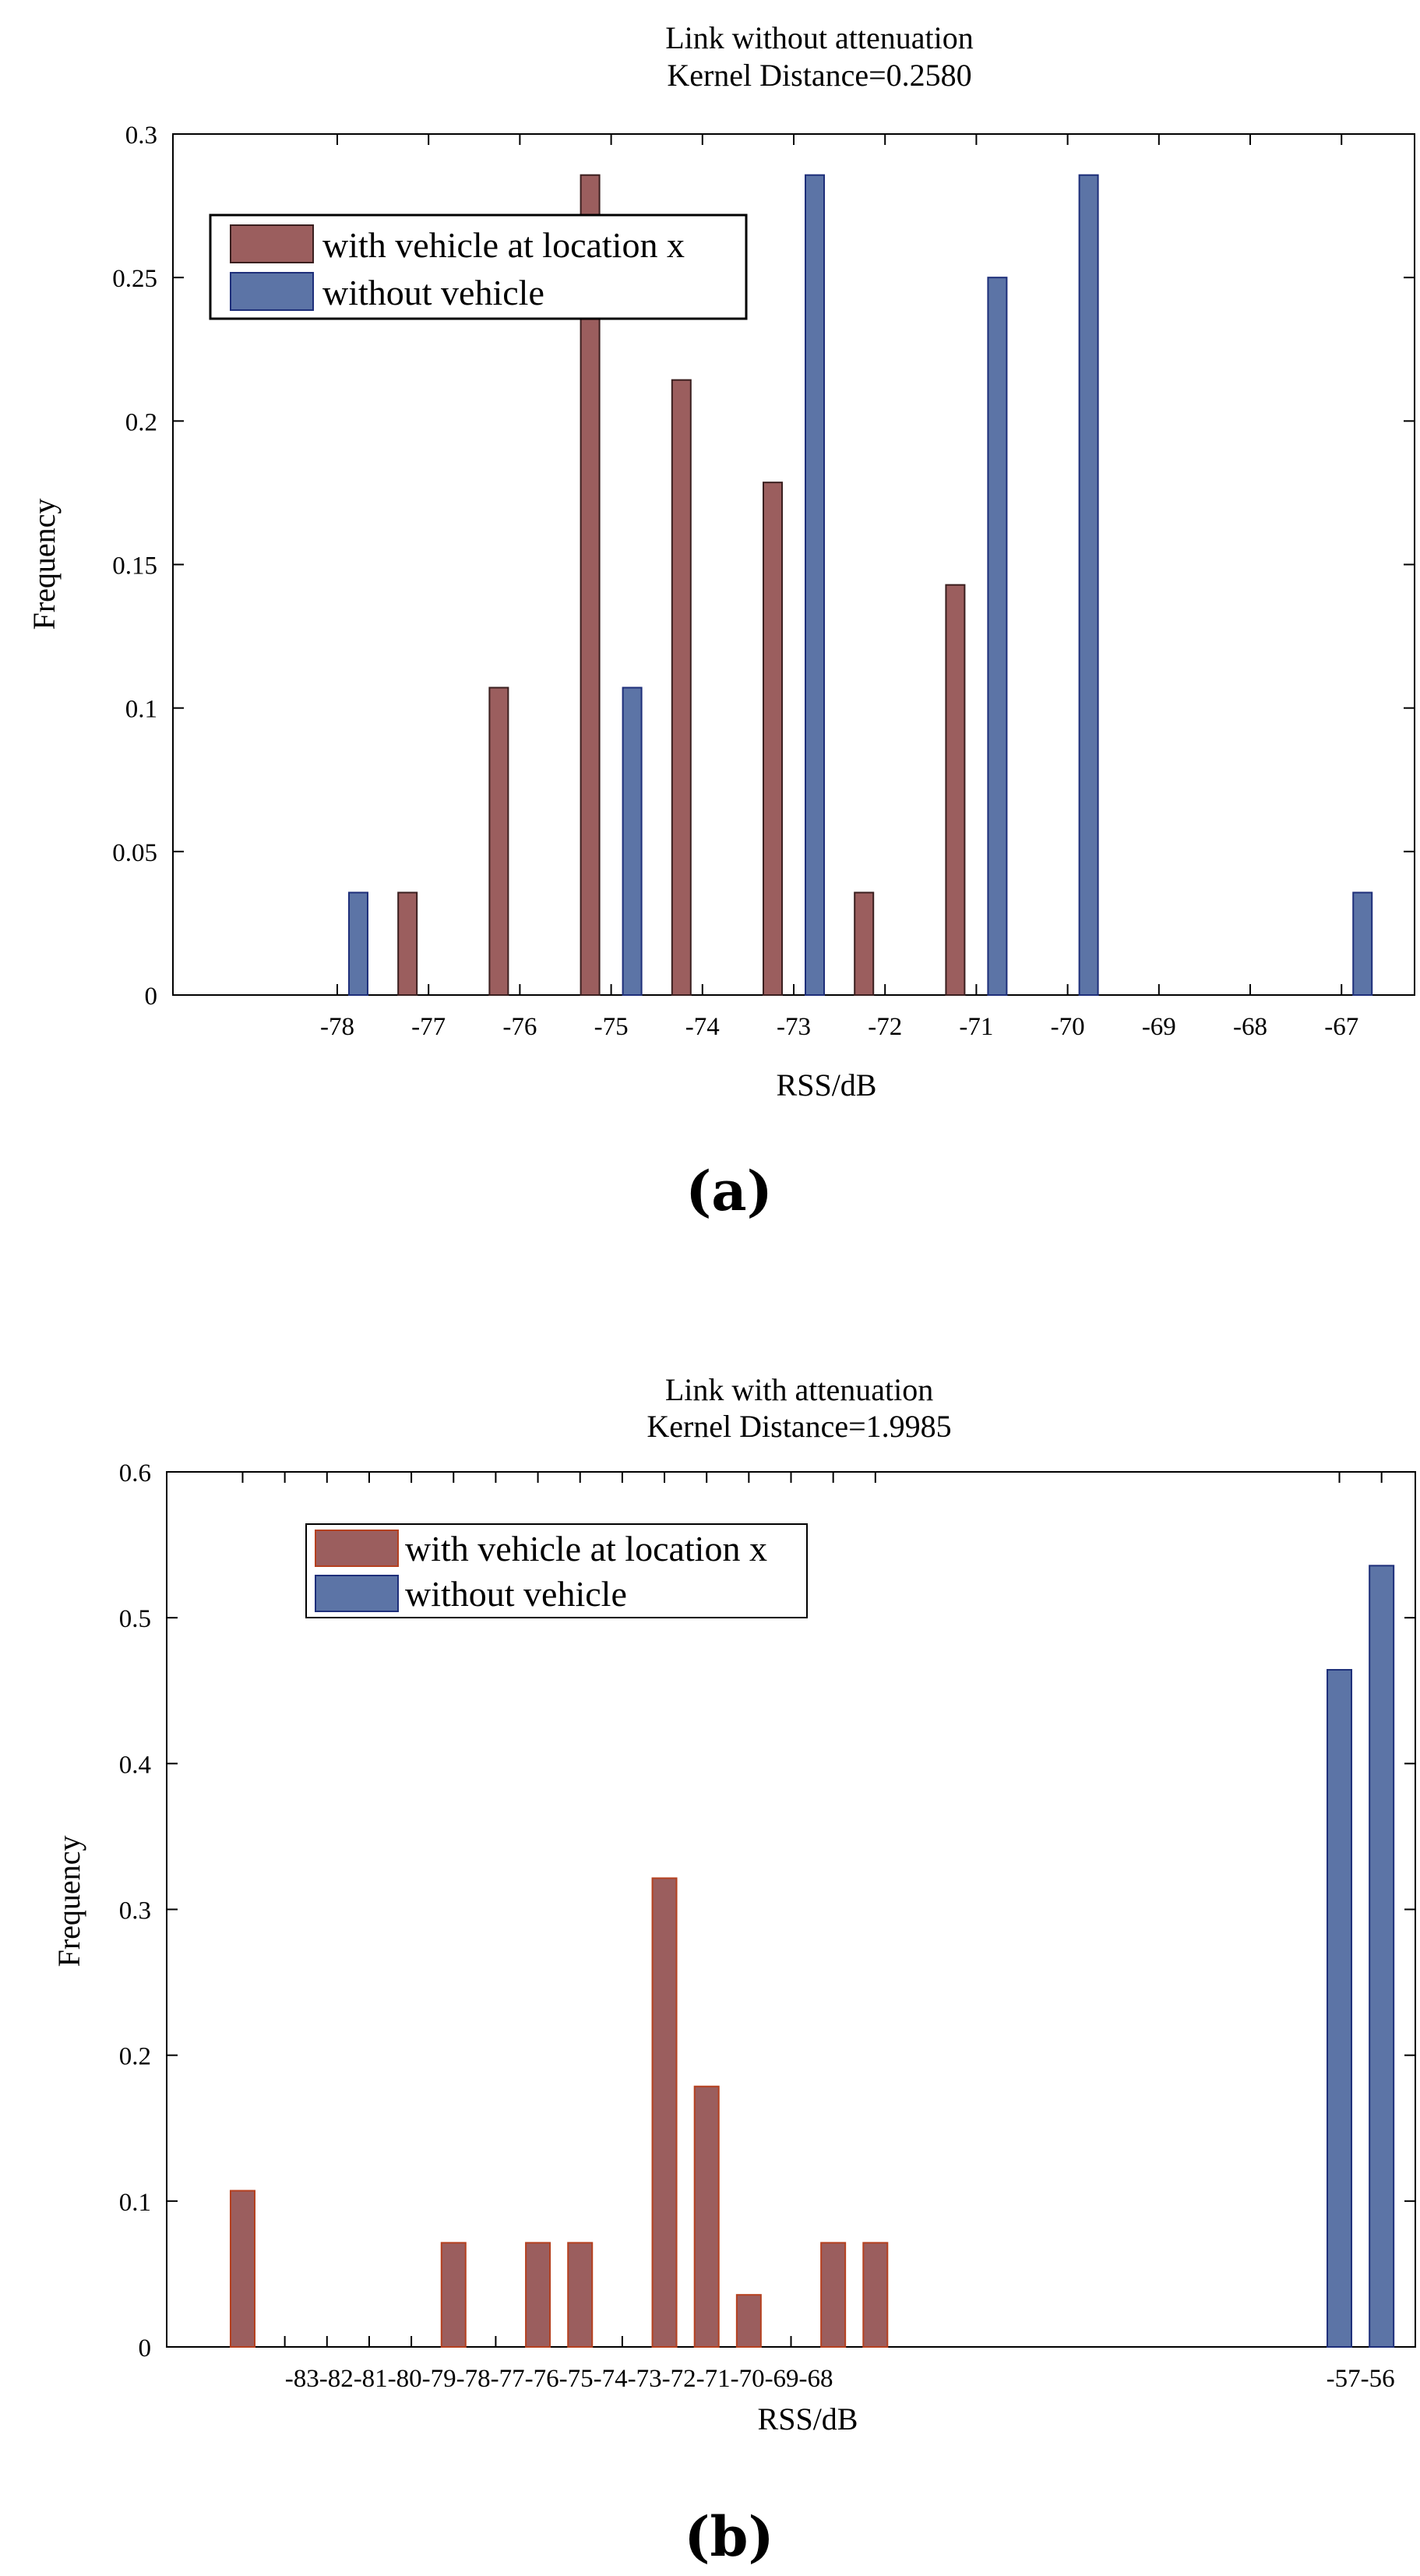  Describe the element at coordinates (433, 292) in the screenshot. I see `chart-a-legend-label-without-vehicle: without vehicle` at that location.